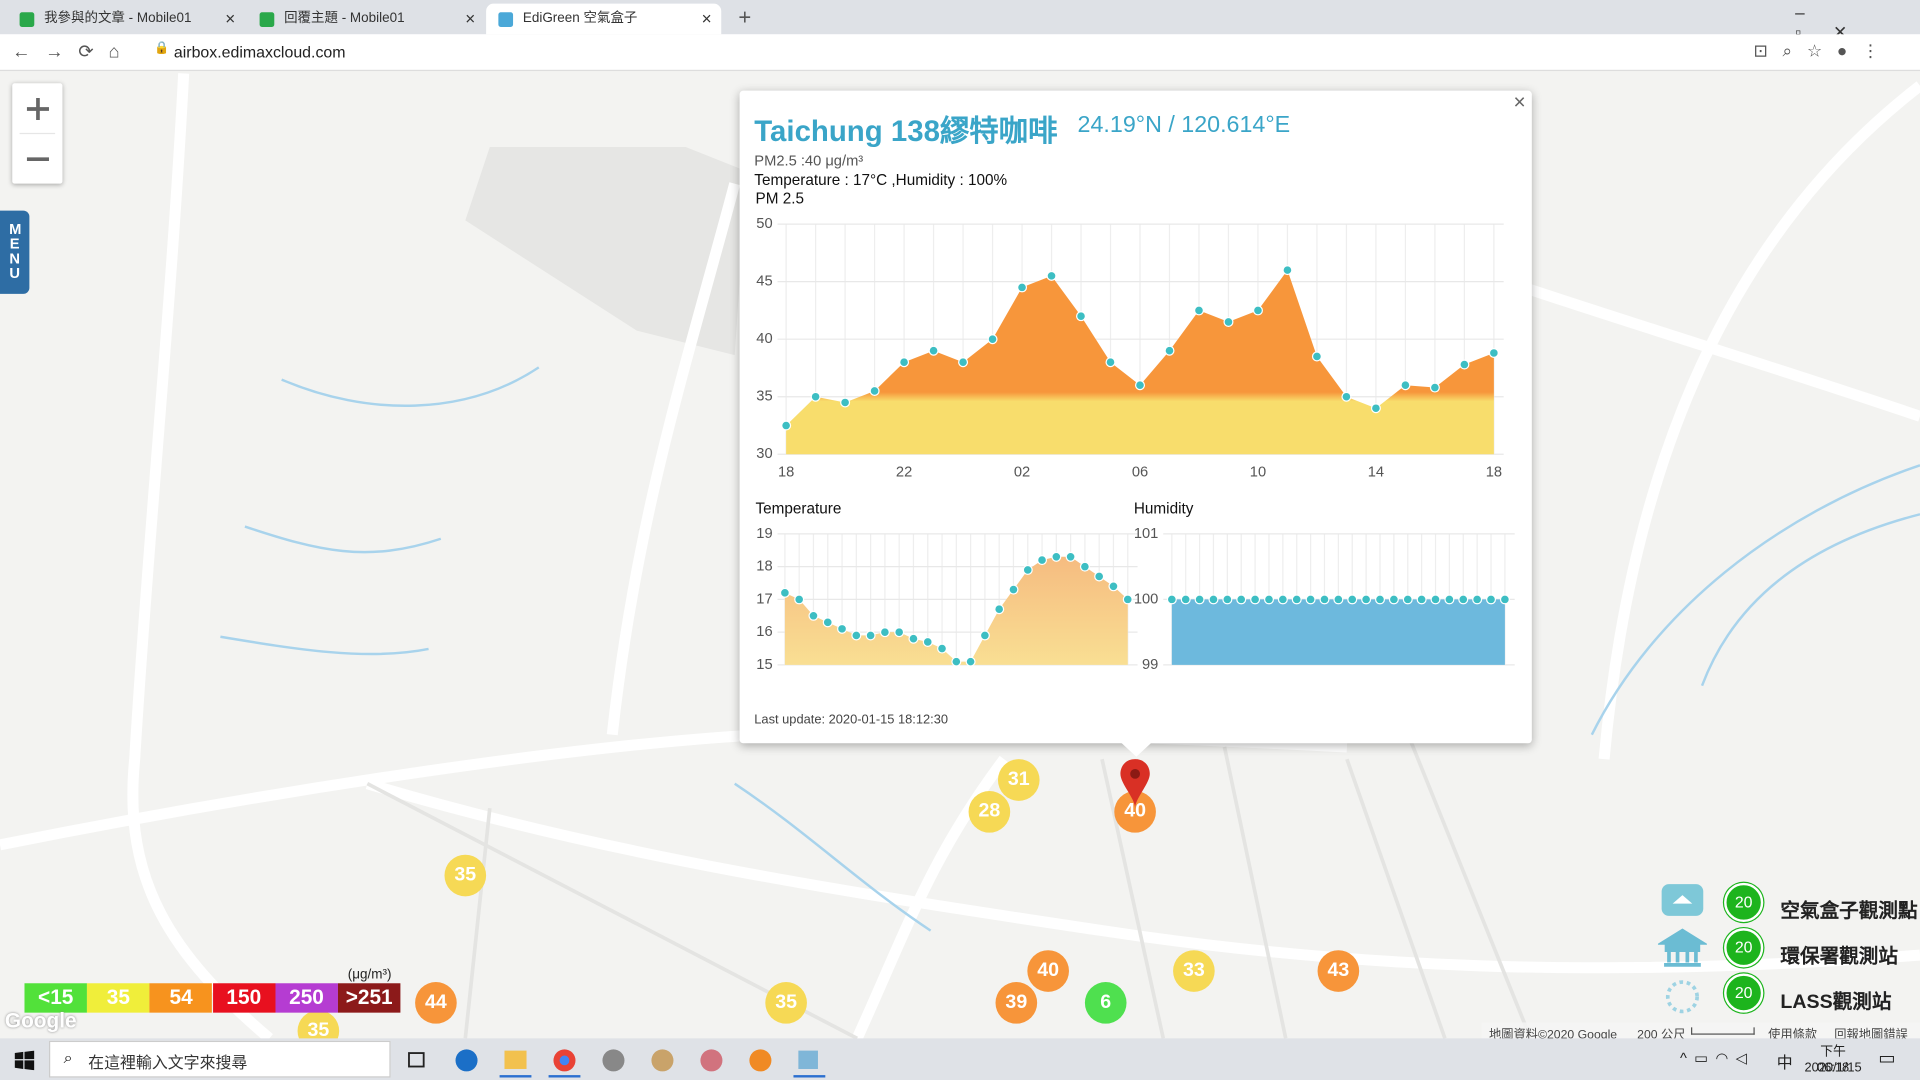 The image size is (1920, 1080). Describe the element at coordinates (906, 132) in the screenshot. I see `popup-title: Taichung 138繆特咖啡` at that location.